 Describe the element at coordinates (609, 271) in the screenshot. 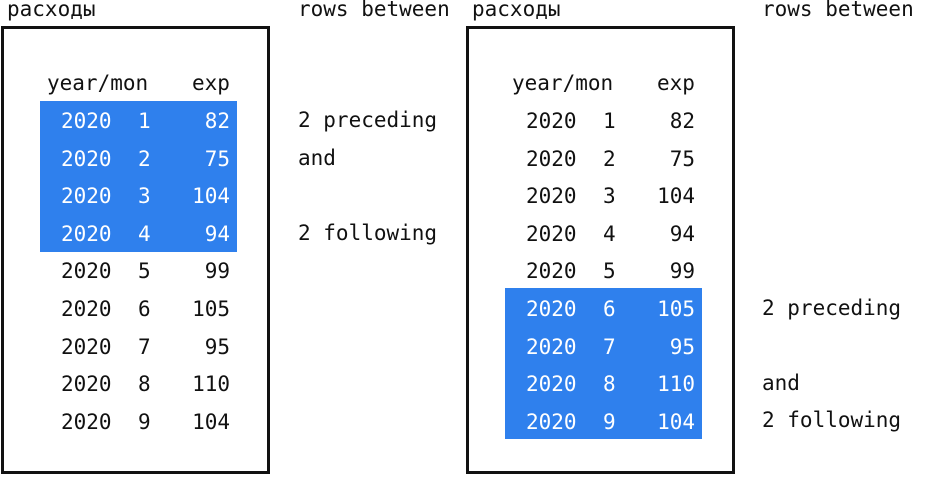

I see `panel-2-row-5-mon: 5` at that location.